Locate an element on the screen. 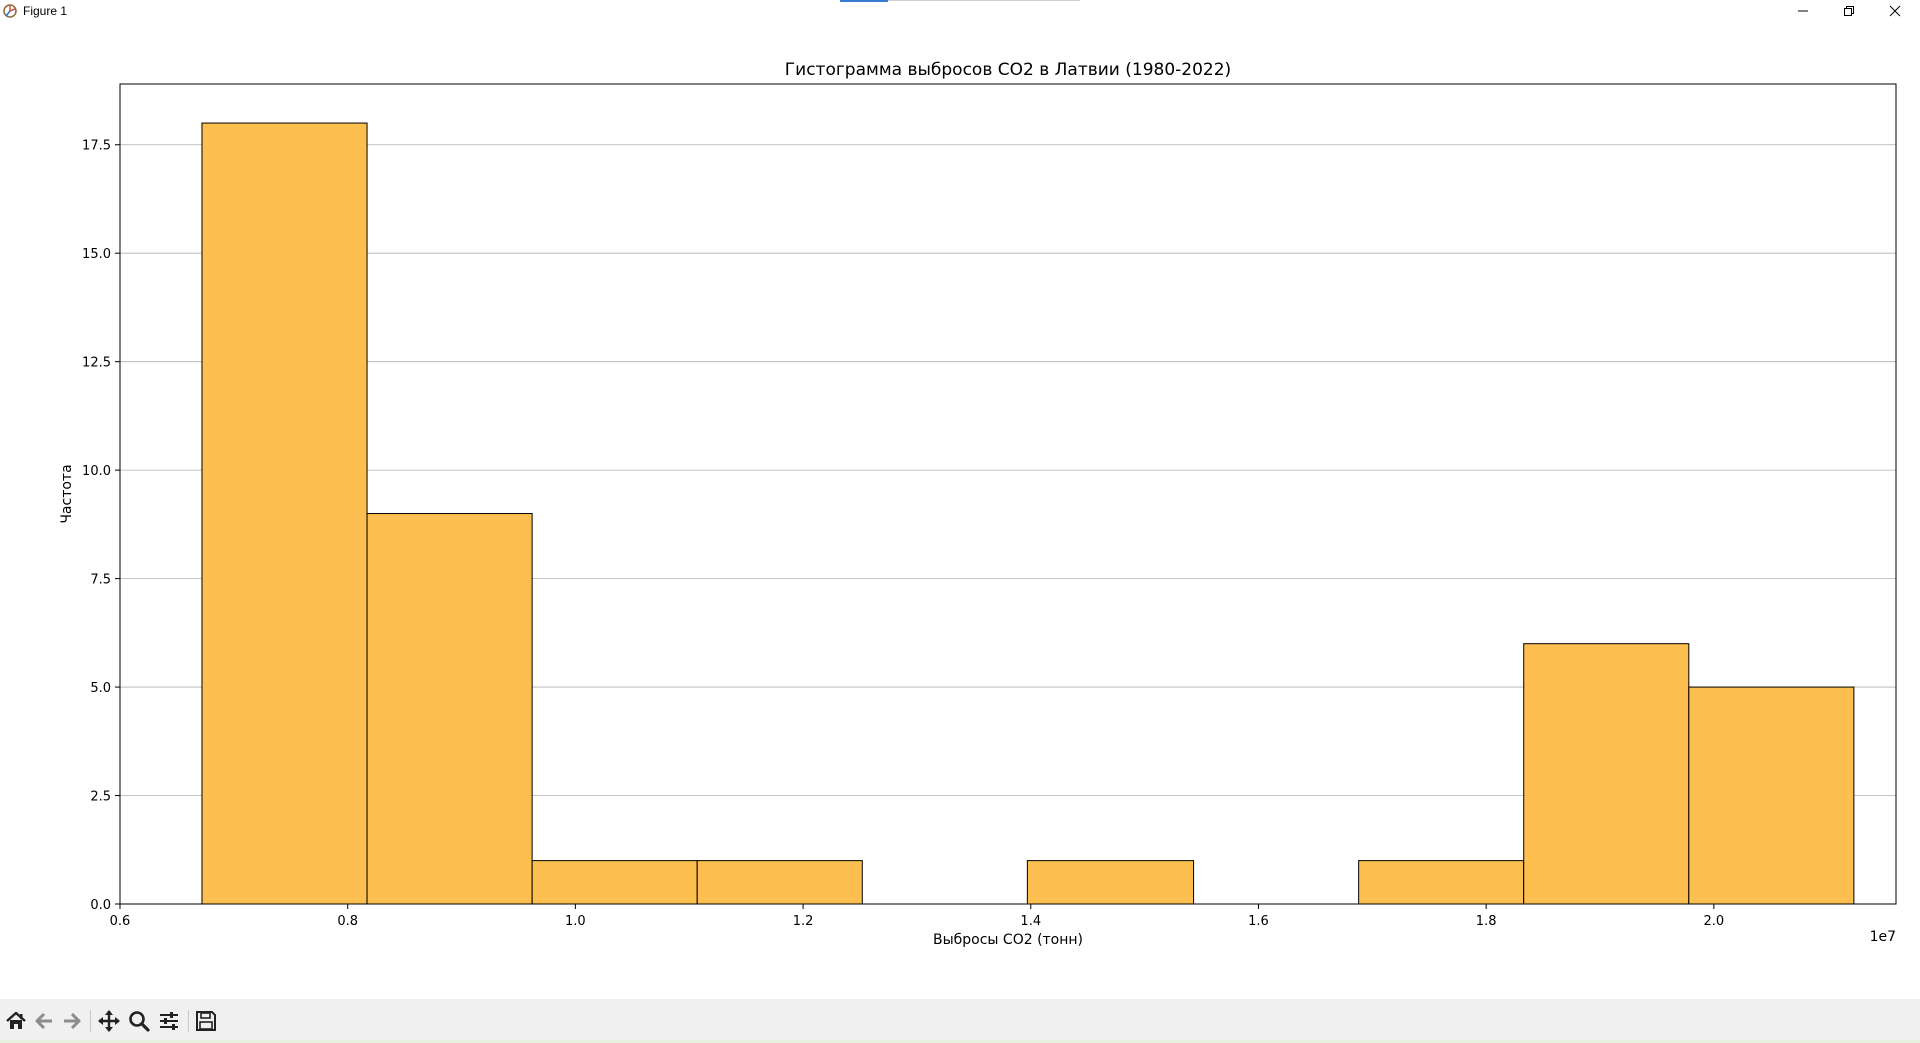  y-tick-label: 15.0 is located at coordinates (96, 254).